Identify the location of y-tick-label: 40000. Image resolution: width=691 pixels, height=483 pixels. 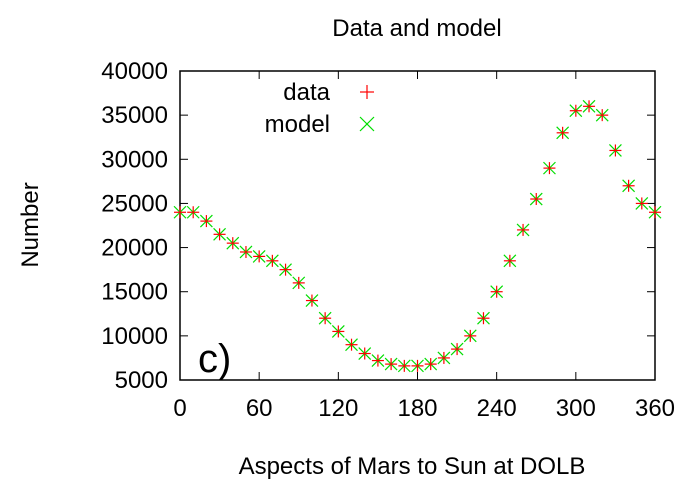
(134, 71).